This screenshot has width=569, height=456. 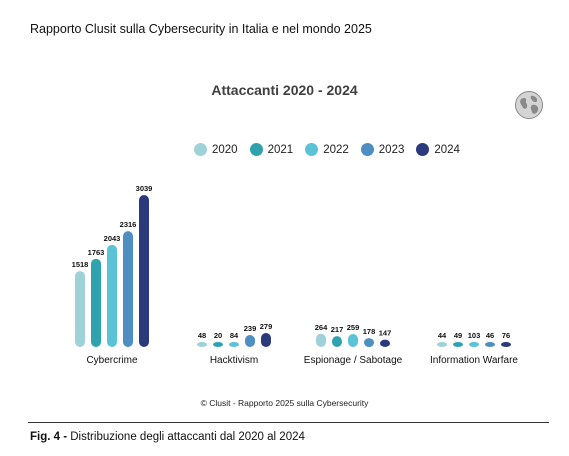 What do you see at coordinates (474, 360) in the screenshot?
I see `category-label-information-warfare: Information Warfare` at bounding box center [474, 360].